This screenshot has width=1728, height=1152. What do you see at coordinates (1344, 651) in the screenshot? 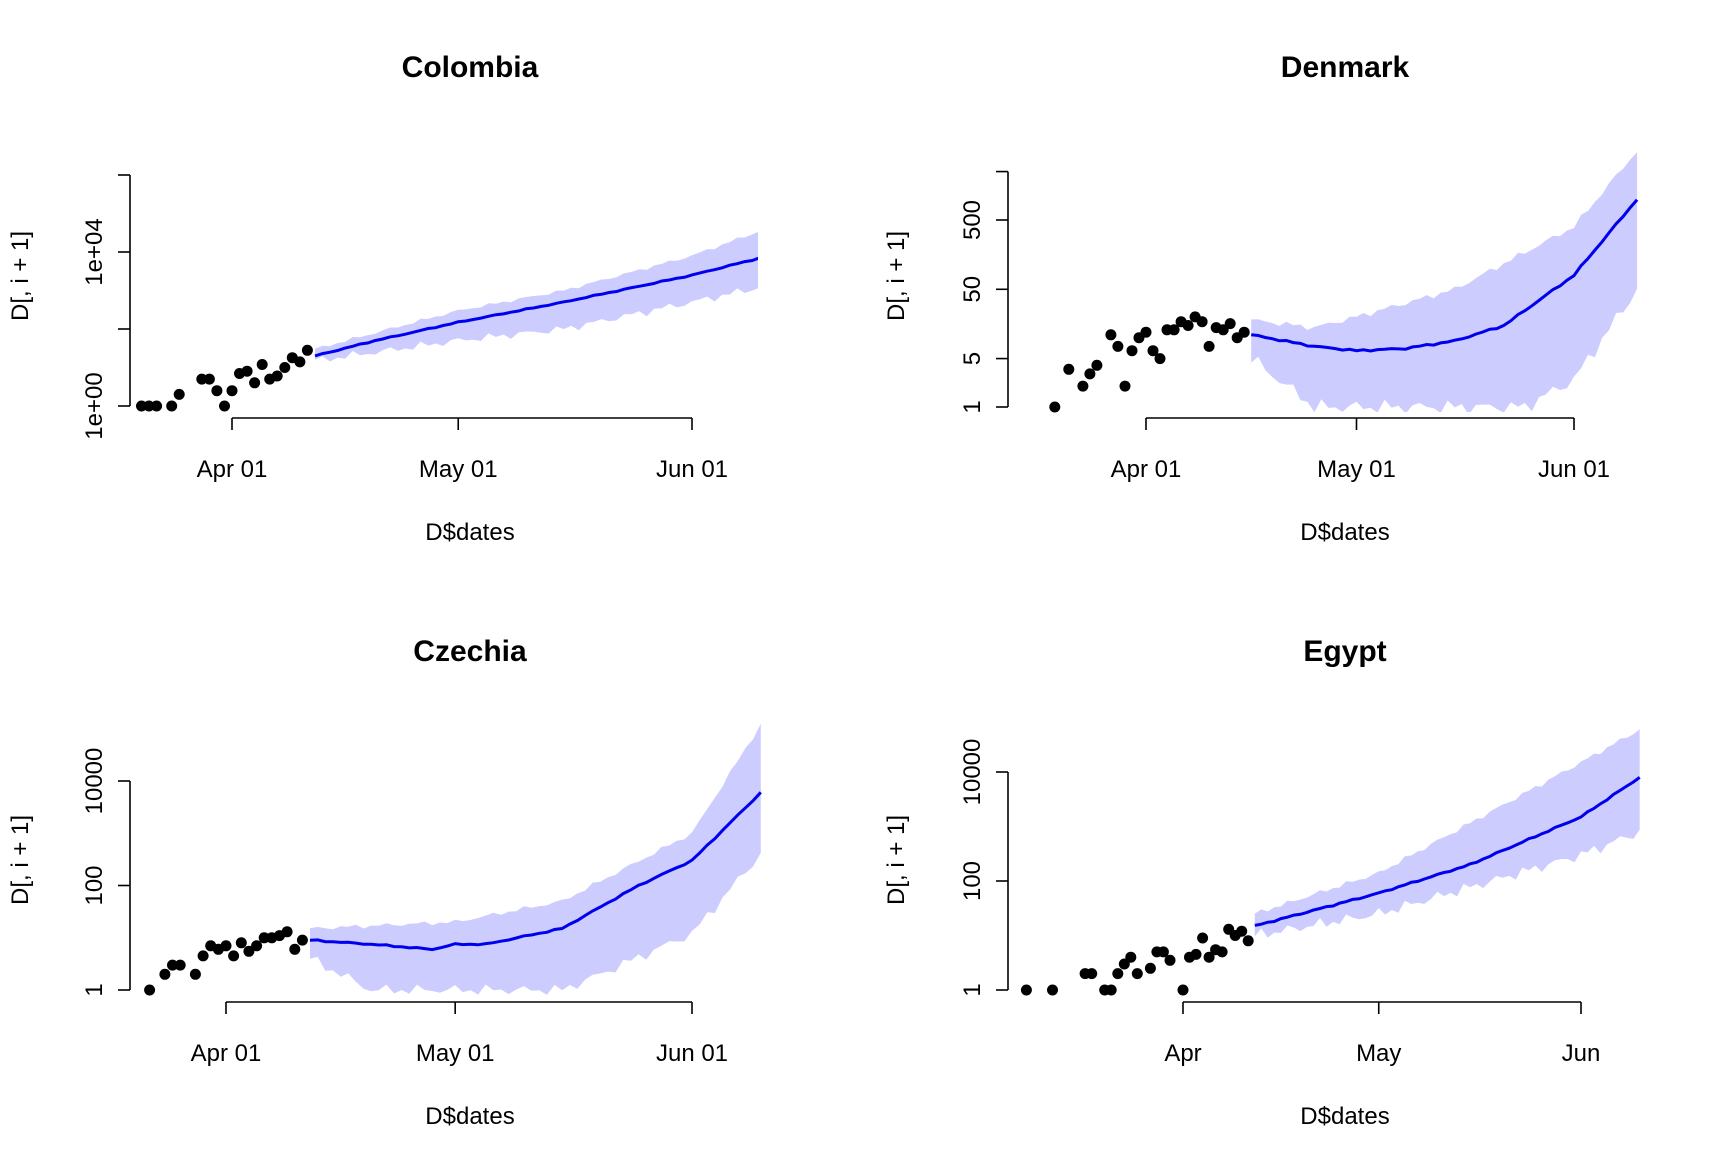
I see `chart-title: Egypt` at bounding box center [1344, 651].